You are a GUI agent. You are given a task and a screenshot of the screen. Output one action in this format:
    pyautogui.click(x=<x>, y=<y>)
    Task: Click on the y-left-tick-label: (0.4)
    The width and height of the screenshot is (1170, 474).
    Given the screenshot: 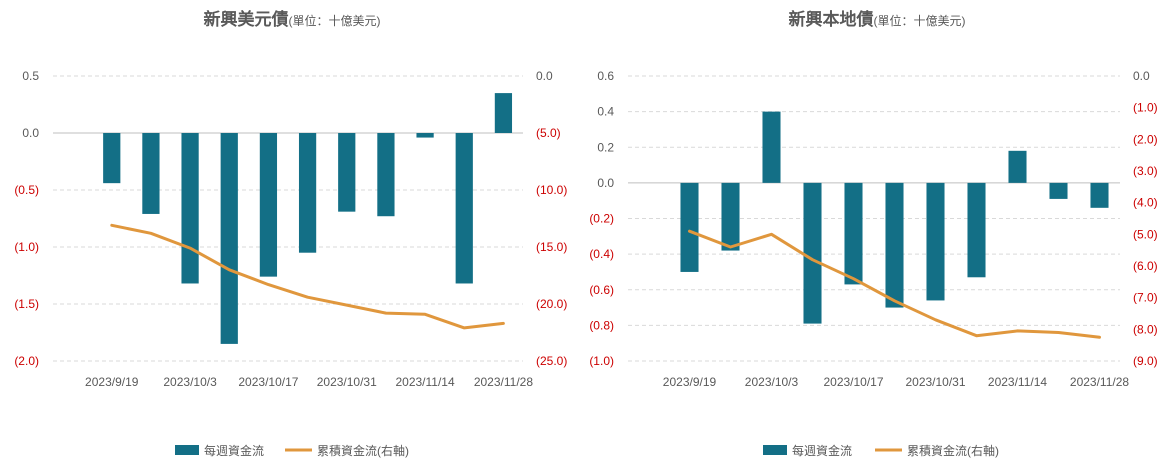 What is the action you would take?
    pyautogui.click(x=601, y=254)
    